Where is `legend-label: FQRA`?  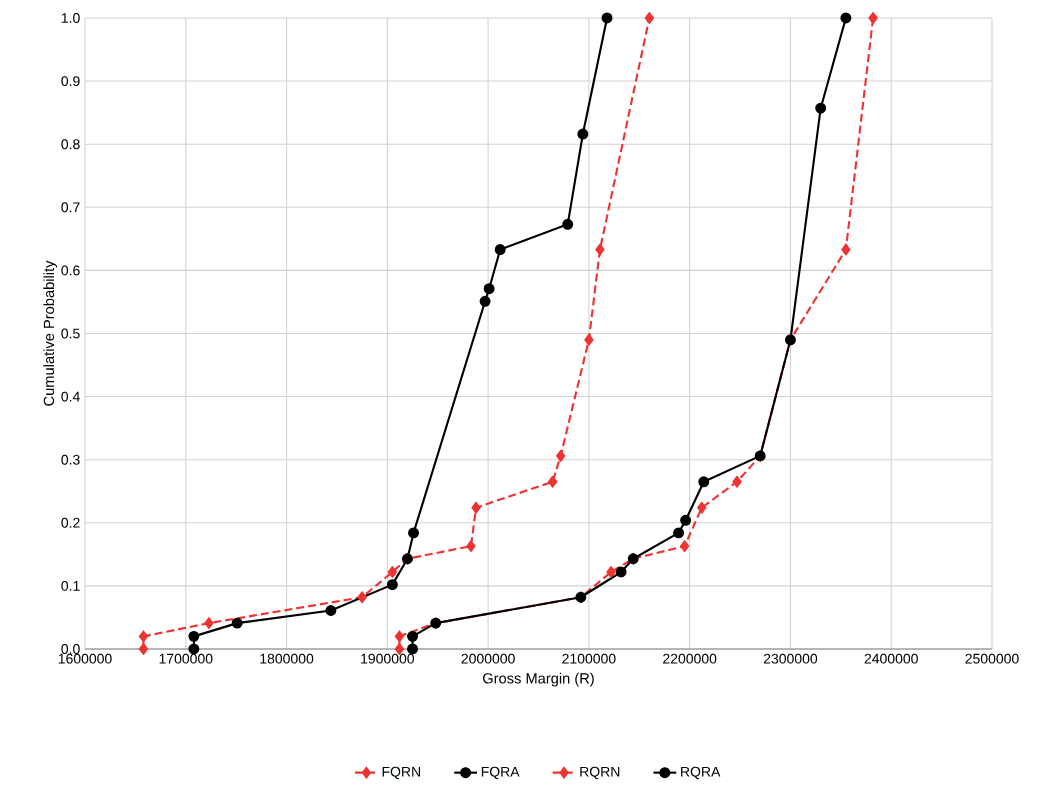
legend-label: FQRA is located at coordinates (500, 773).